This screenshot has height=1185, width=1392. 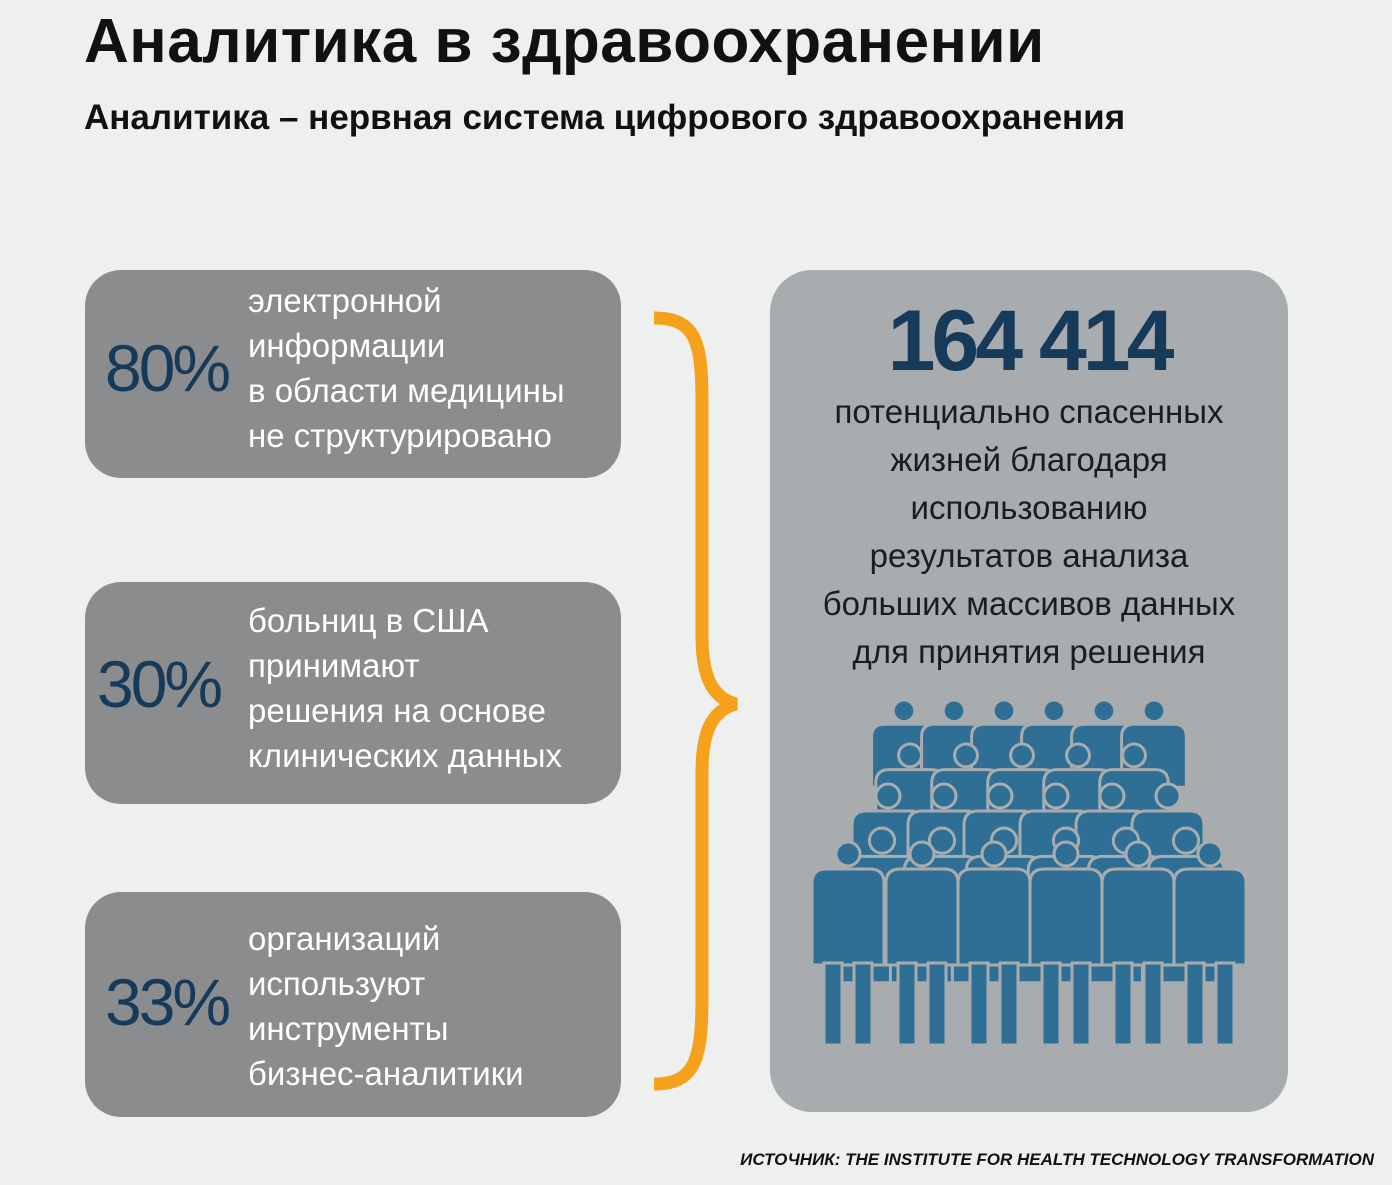 I want to click on highlight-line: потенциально спасенных, so click(x=1029, y=411).